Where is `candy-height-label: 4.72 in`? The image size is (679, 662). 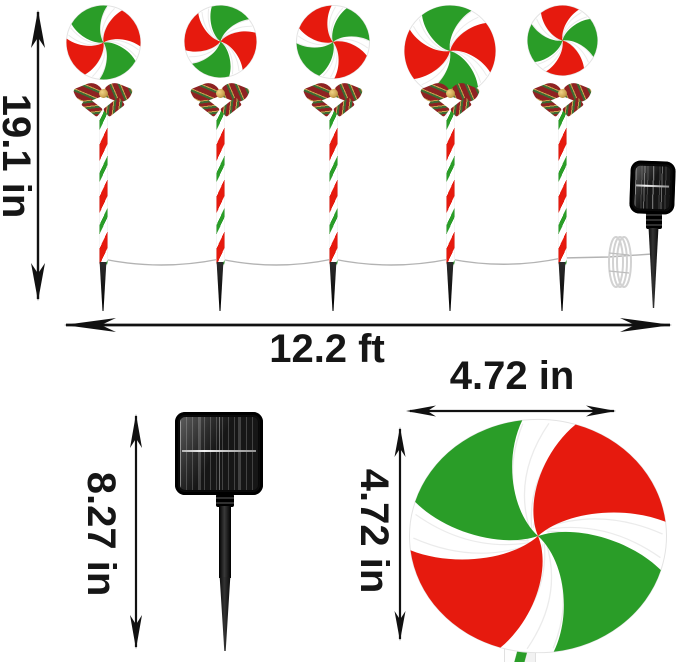
candy-height-label: 4.72 in is located at coordinates (374, 531).